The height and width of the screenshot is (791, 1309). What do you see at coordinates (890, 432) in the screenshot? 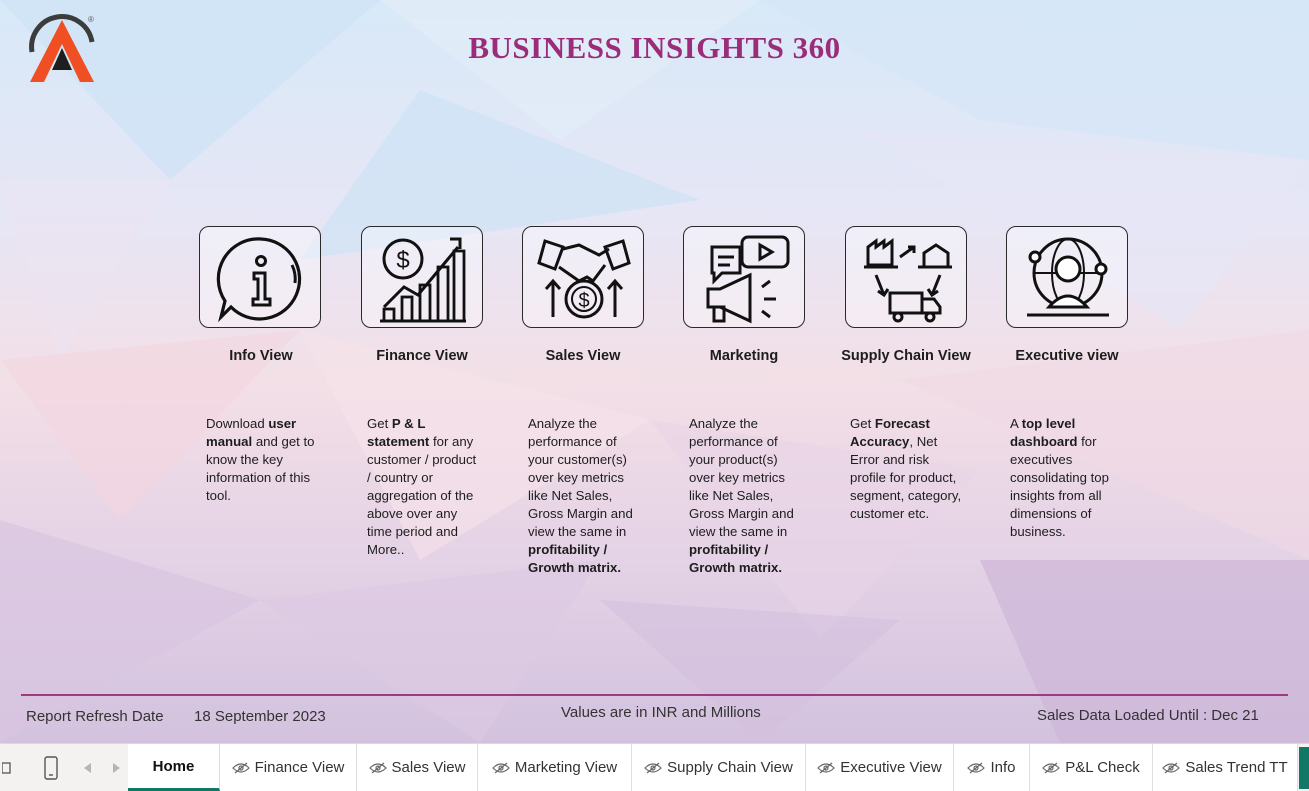
I see `description-text-segment: Forecast Accuracy` at bounding box center [890, 432].